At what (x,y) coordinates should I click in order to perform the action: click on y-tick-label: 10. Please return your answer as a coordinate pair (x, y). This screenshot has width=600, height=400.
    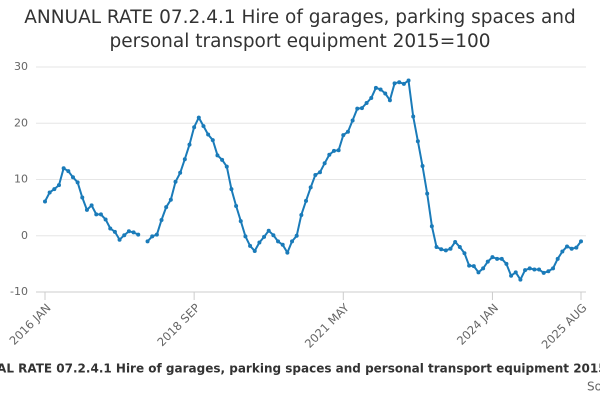
    Looking at the image, I should click on (21, 179).